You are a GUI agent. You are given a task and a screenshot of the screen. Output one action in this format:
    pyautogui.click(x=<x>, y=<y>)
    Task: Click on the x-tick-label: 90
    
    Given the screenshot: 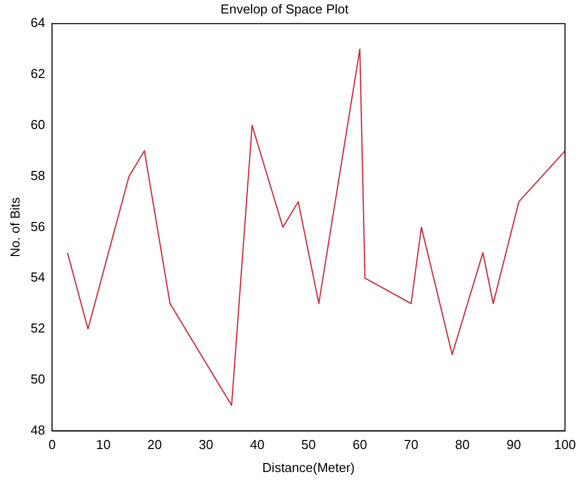 What is the action you would take?
    pyautogui.click(x=513, y=444)
    